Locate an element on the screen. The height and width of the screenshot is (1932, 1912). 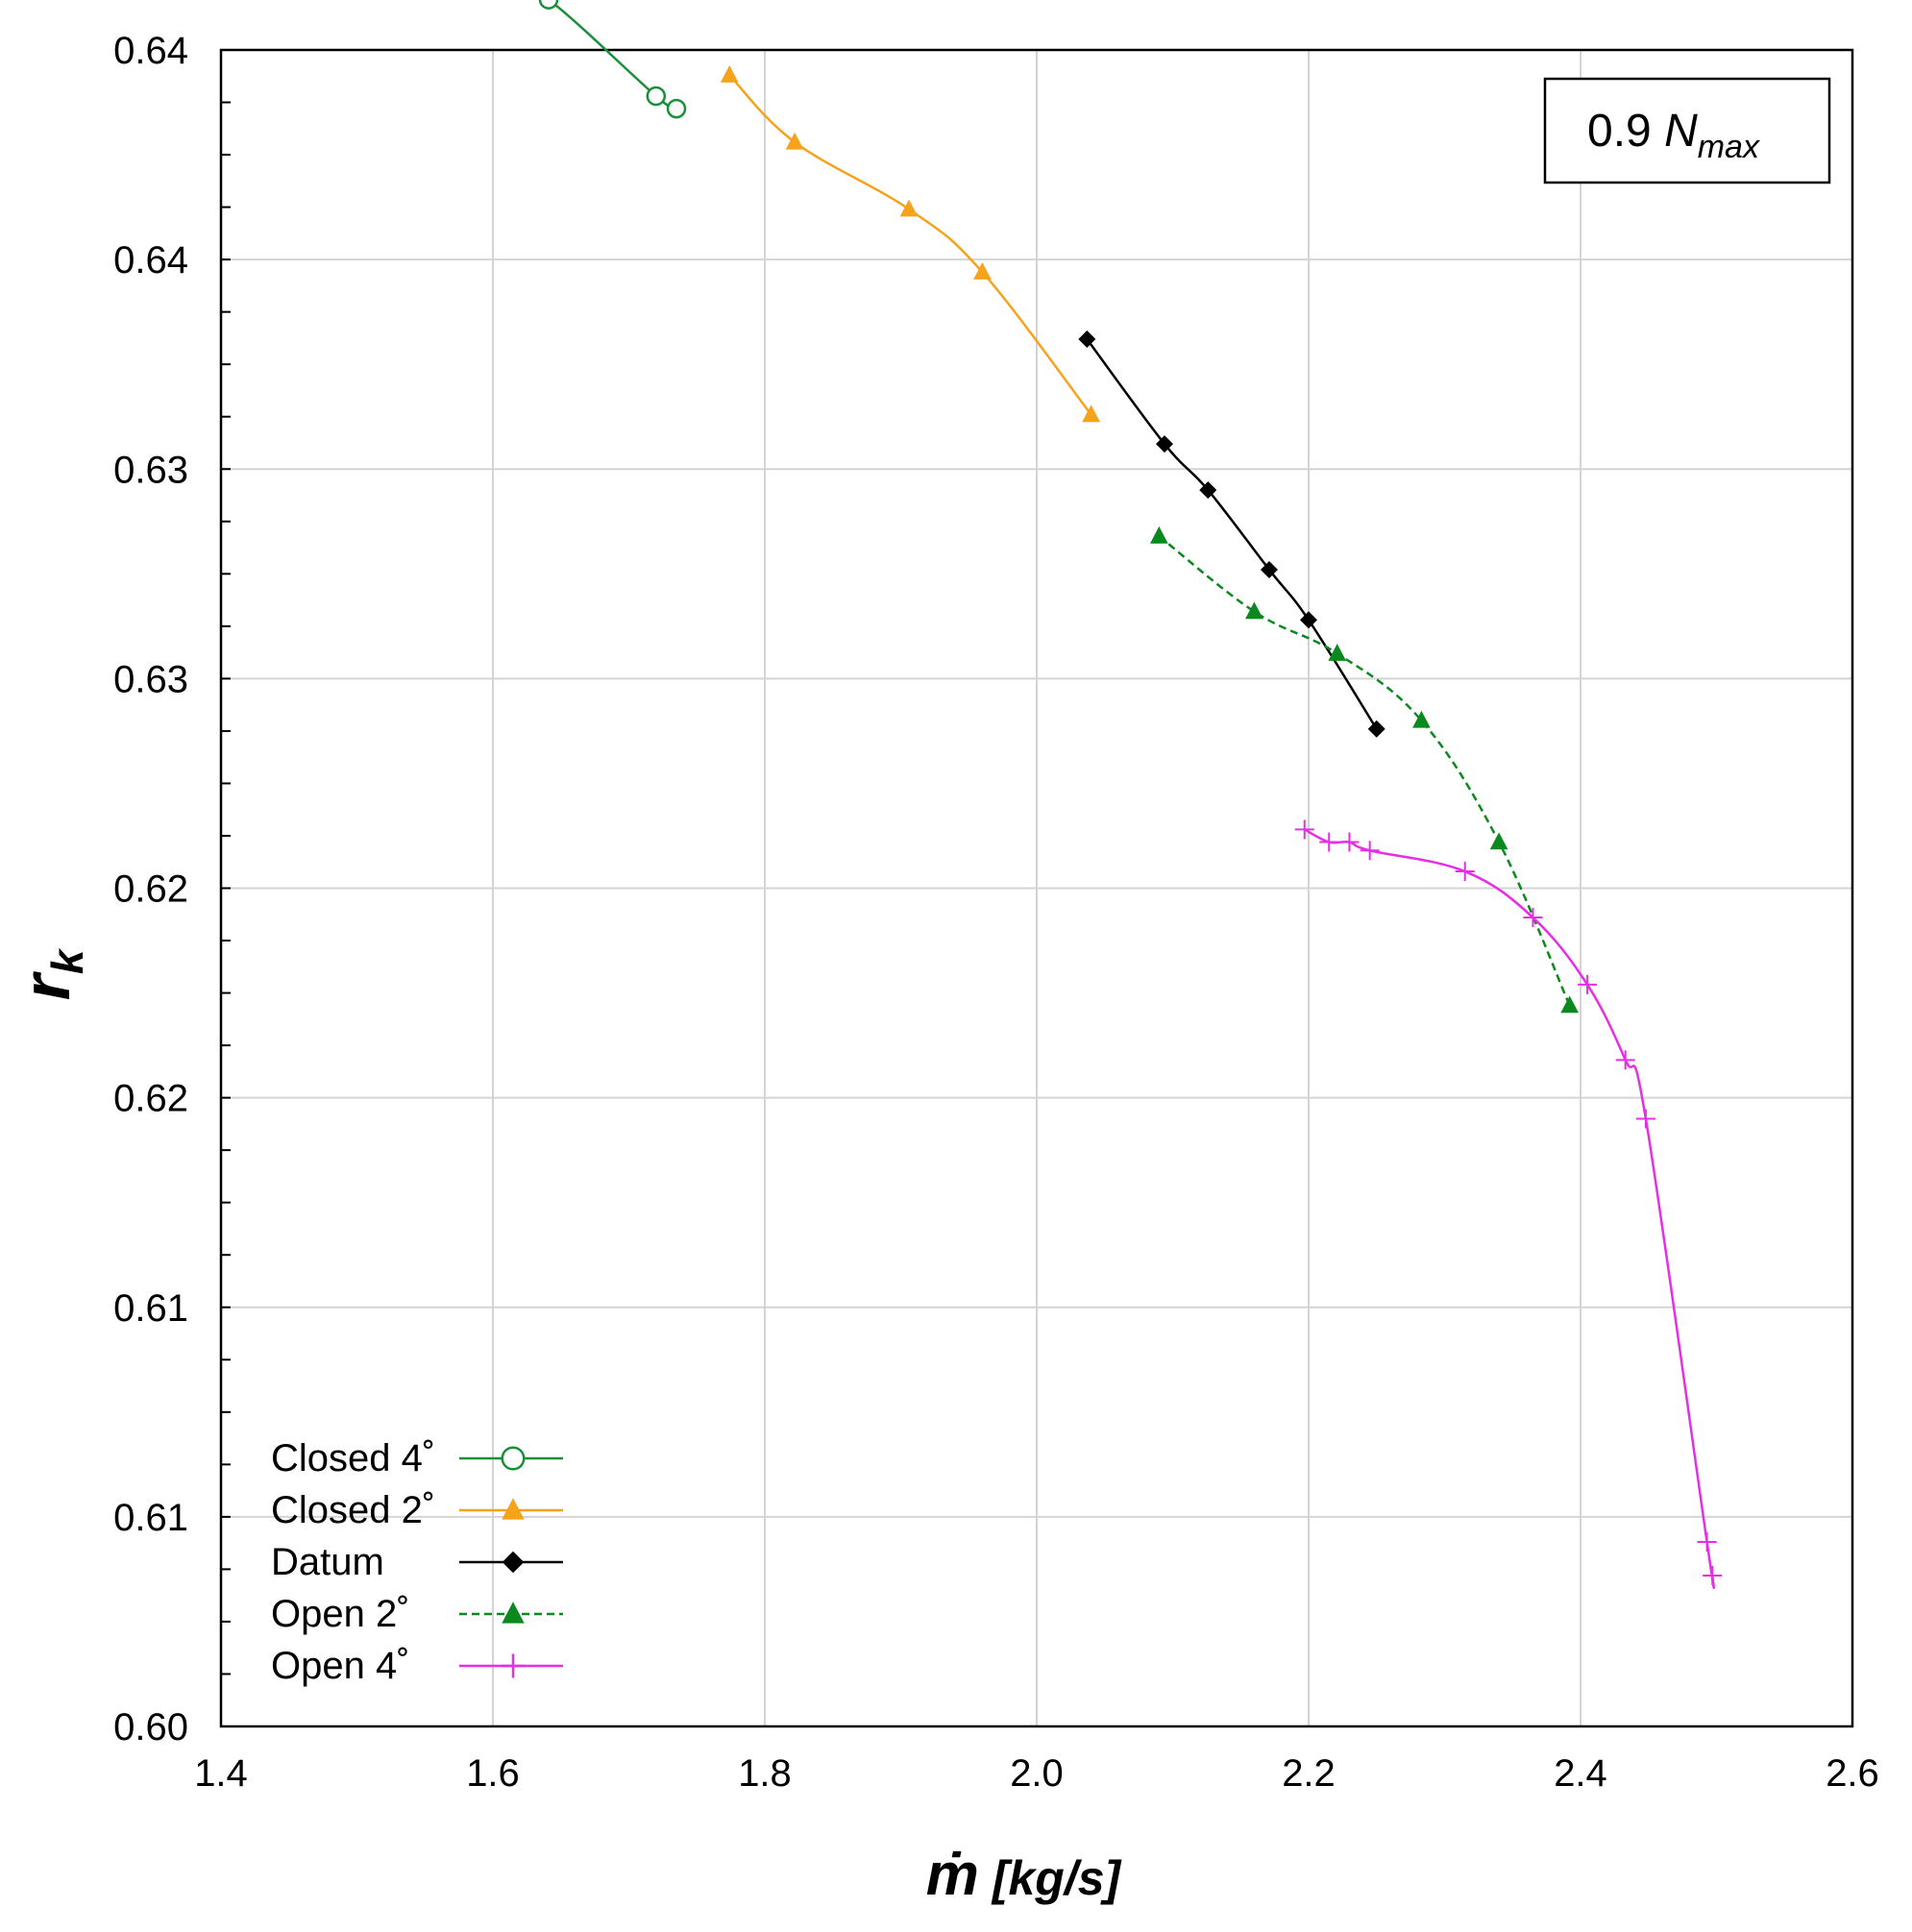
x-tick-label: 1.4 is located at coordinates (221, 1773).